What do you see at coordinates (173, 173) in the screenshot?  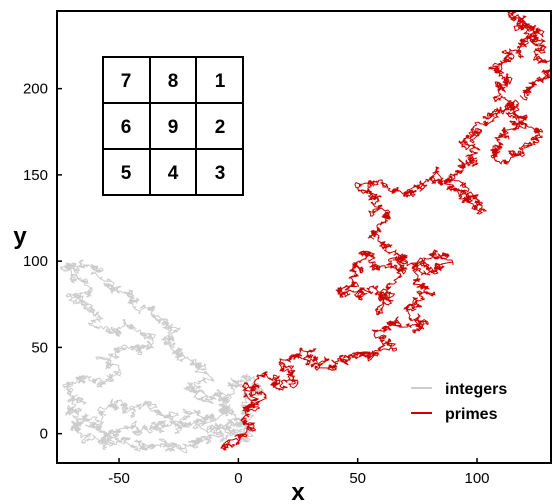 I see `grid-cell-r2c1: 4` at bounding box center [173, 173].